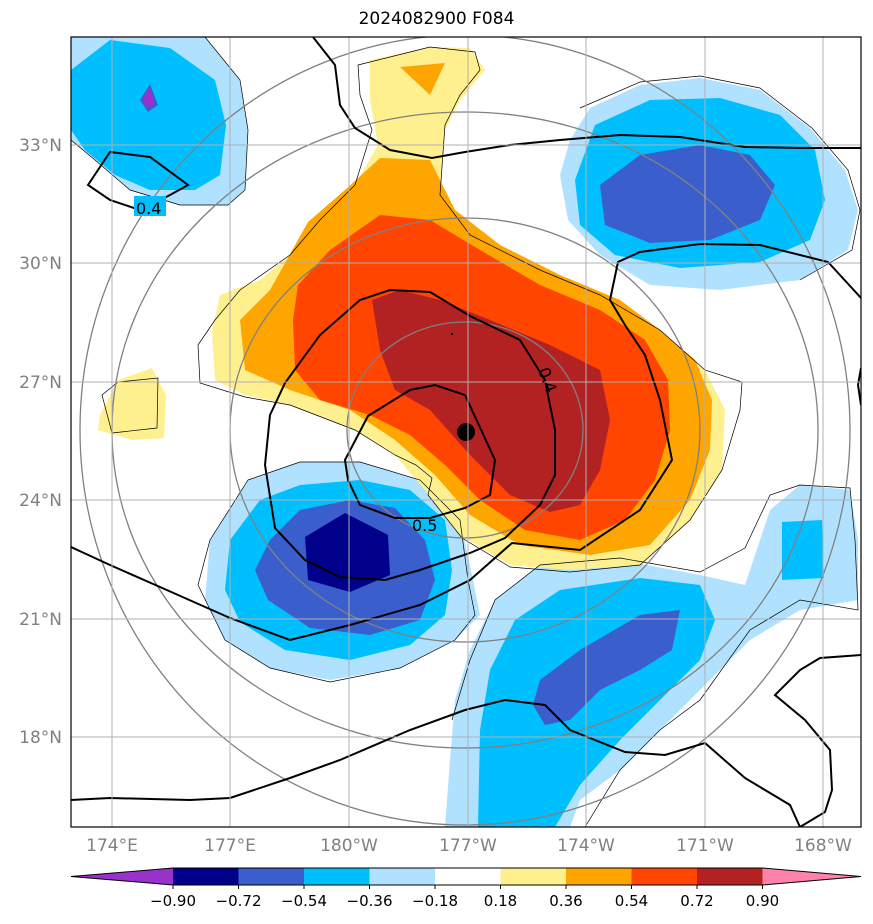 This screenshot has height=924, width=873. I want to click on colorbar-tick-label: −0.90, so click(173, 901).